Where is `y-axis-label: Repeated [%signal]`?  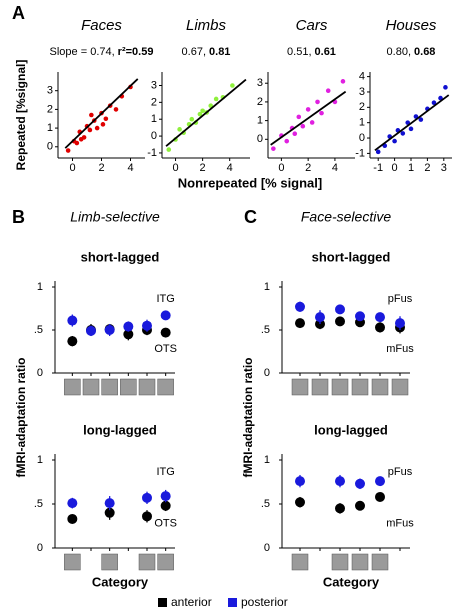 y-axis-label: Repeated [%signal] is located at coordinates (21, 115).